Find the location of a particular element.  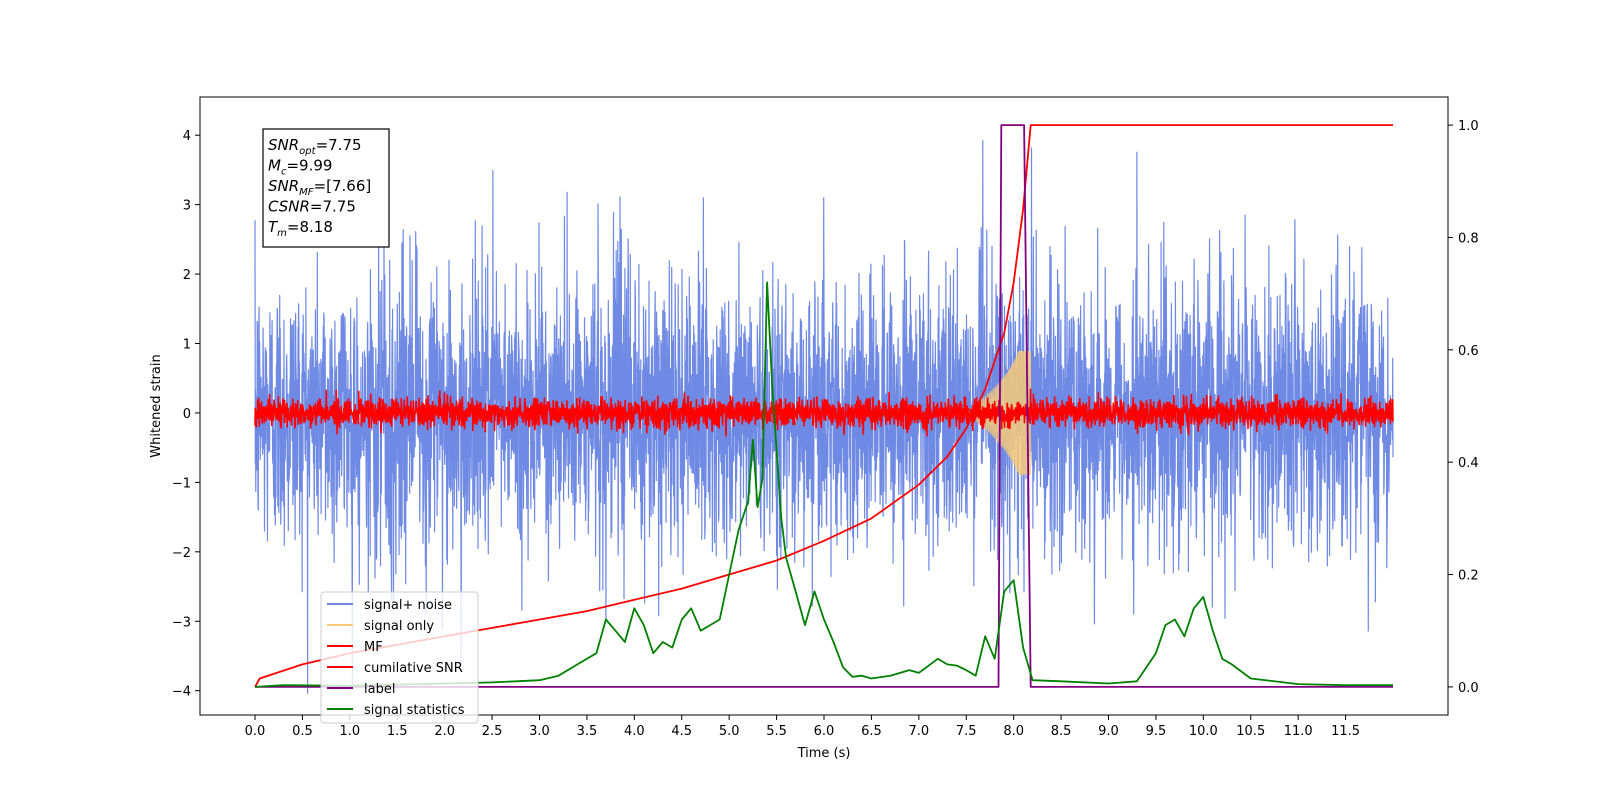

x-tick-label: 7.5 is located at coordinates (966, 731).